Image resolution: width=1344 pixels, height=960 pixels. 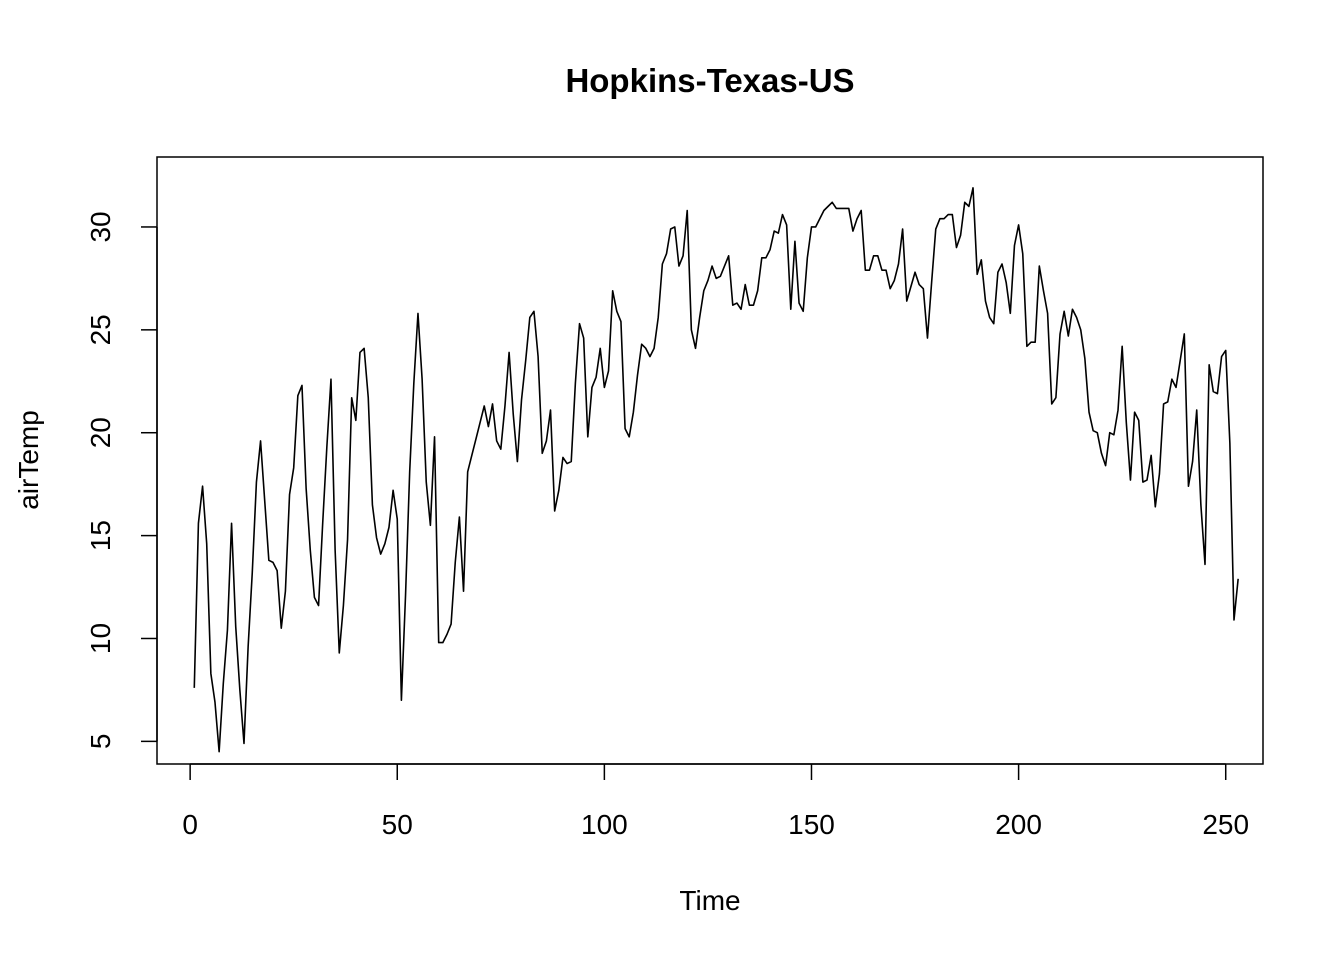 What do you see at coordinates (709, 80) in the screenshot?
I see `chart-title: Hopkins-Texas-US` at bounding box center [709, 80].